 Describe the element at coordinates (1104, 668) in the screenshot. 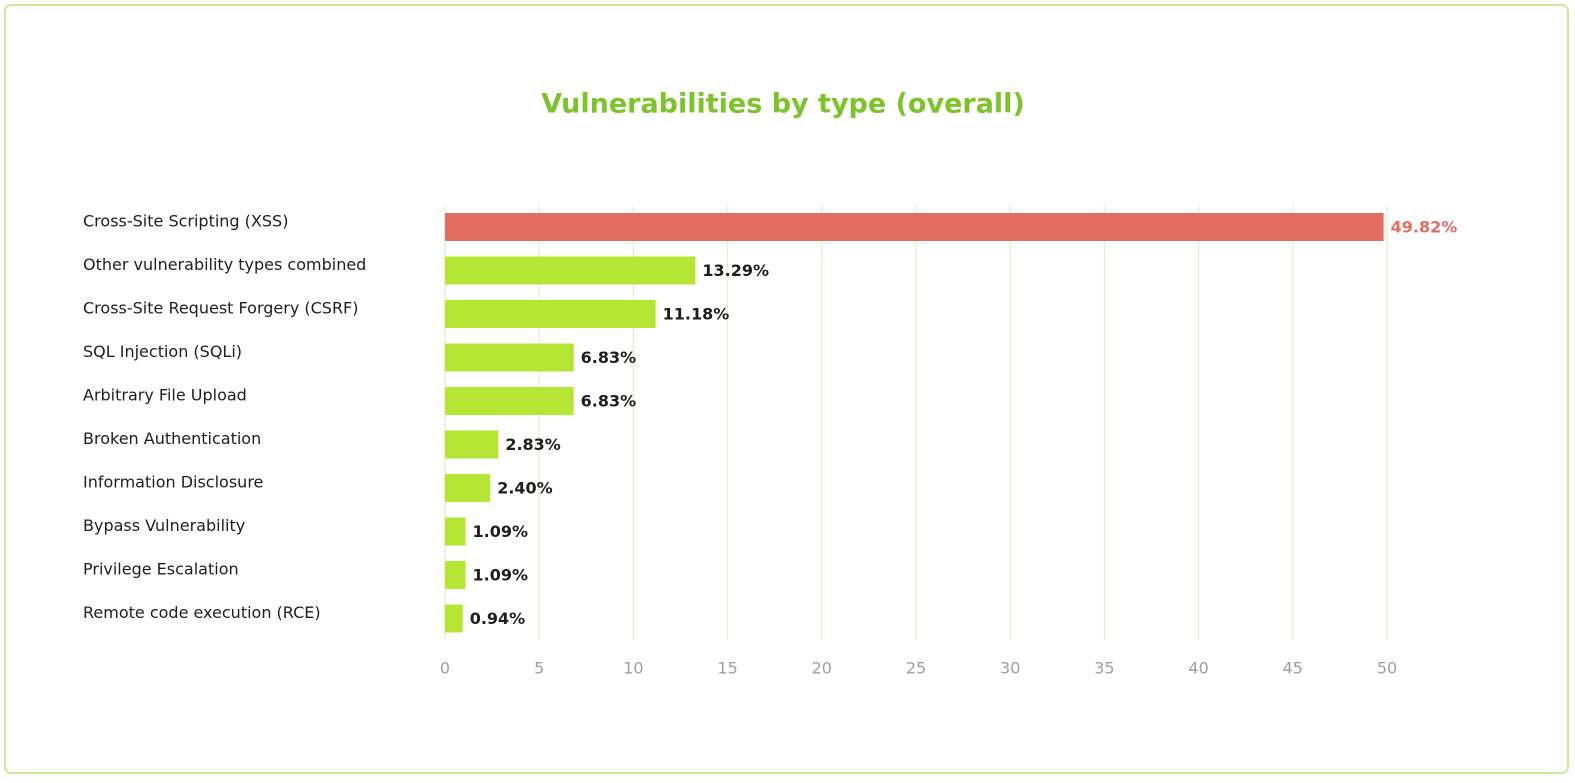

I see `x-tick-label: 35` at that location.